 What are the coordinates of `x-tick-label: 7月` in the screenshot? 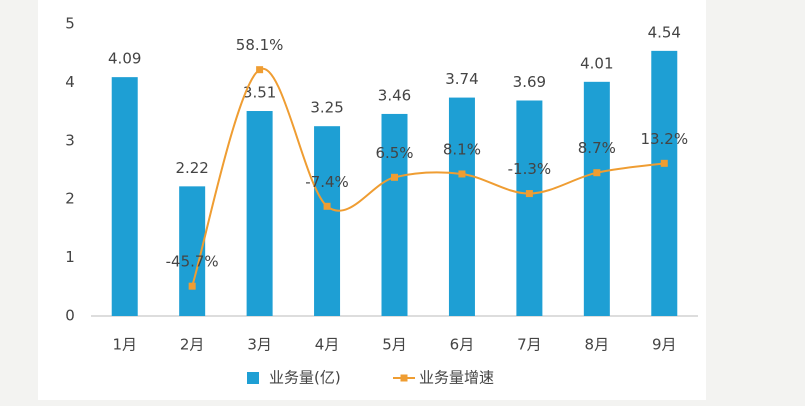 It's located at (529, 345).